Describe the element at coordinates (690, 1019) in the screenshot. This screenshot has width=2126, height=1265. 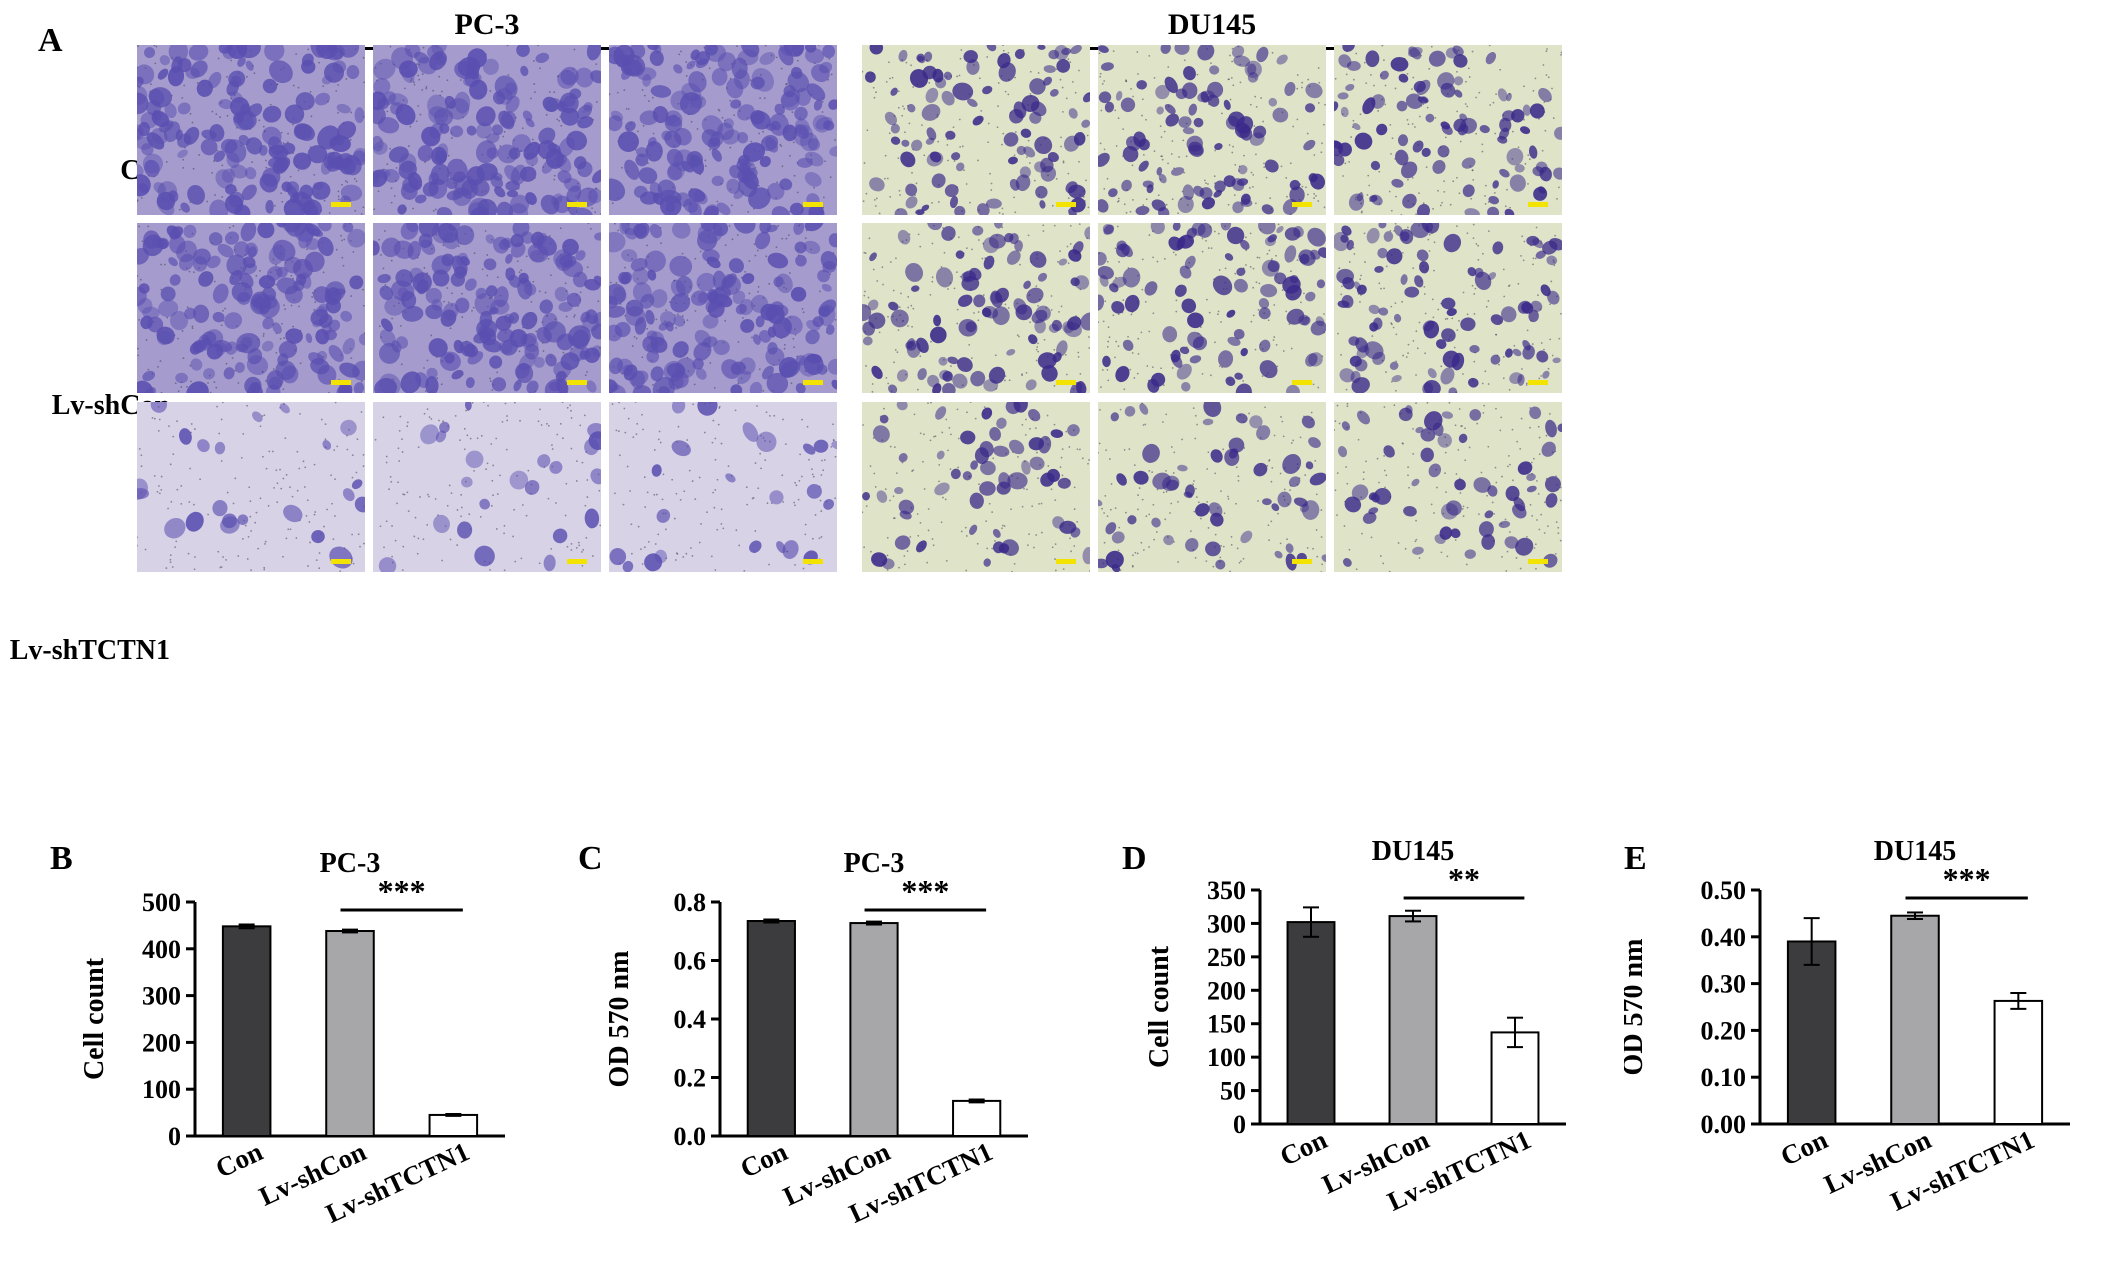
I see `y-tick-label: 0.4` at that location.